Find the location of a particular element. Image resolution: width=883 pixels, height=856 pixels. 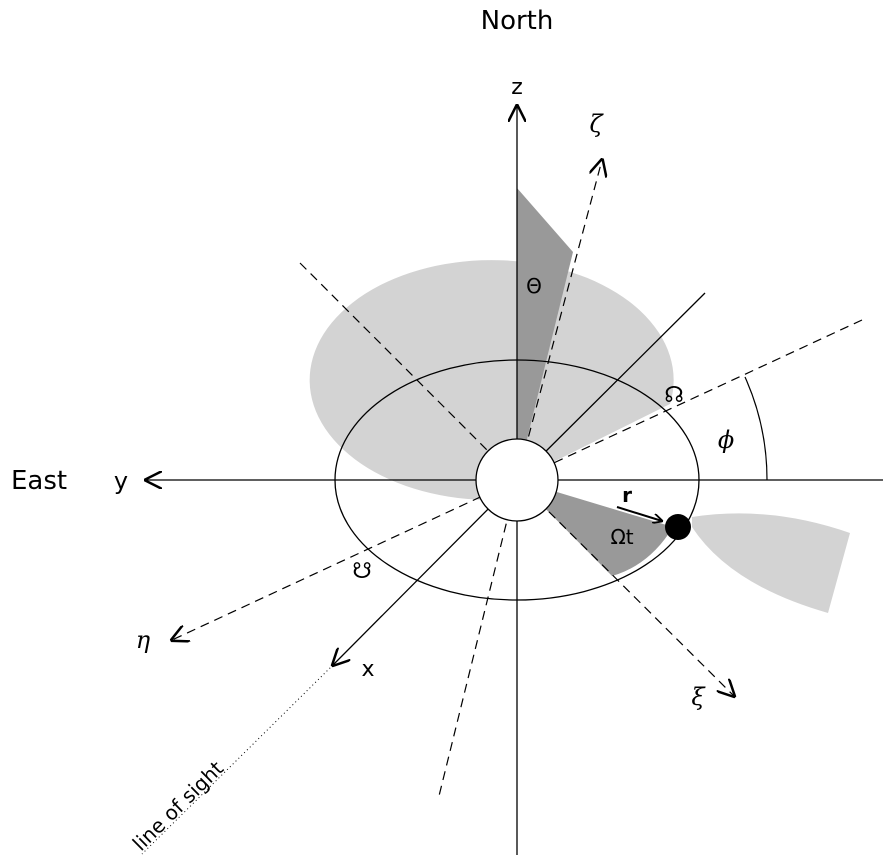

ascending-node-symbol: ☊ is located at coordinates (674, 395).